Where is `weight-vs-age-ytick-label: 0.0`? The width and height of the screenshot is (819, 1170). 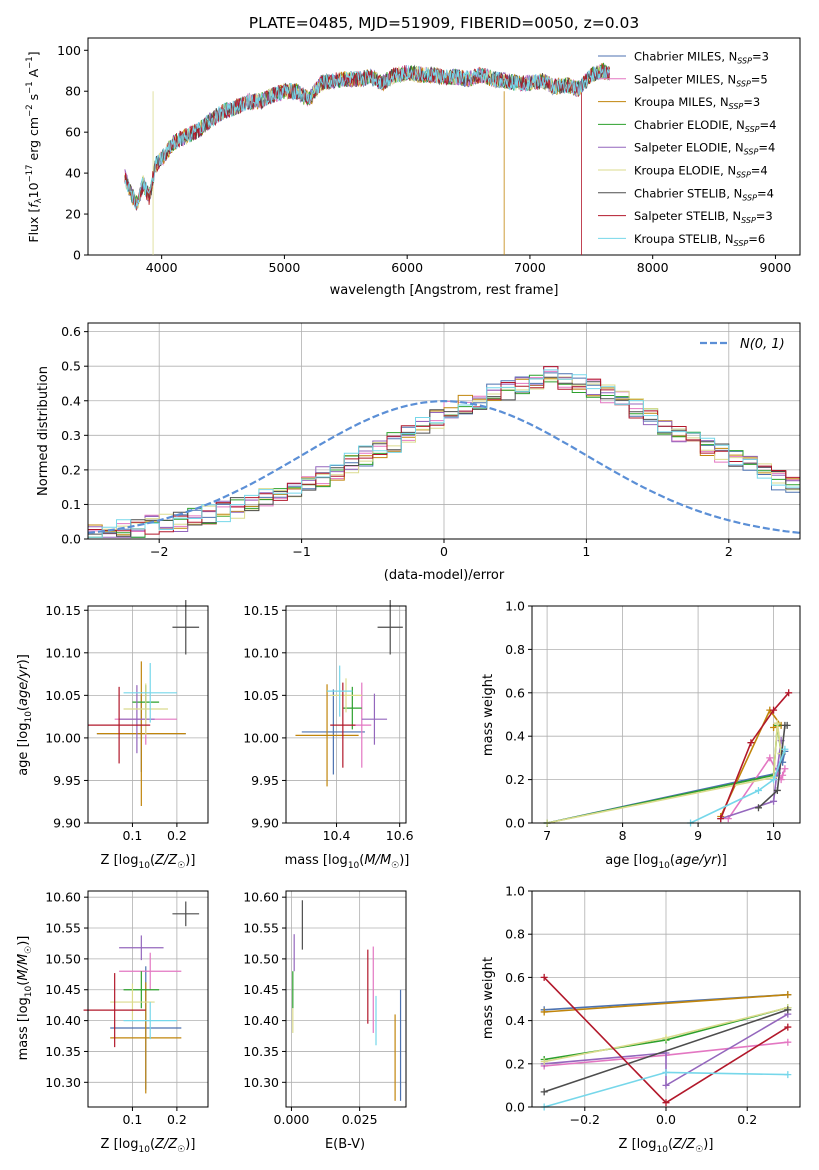 weight-vs-age-ytick-label: 0.0 is located at coordinates (515, 823).